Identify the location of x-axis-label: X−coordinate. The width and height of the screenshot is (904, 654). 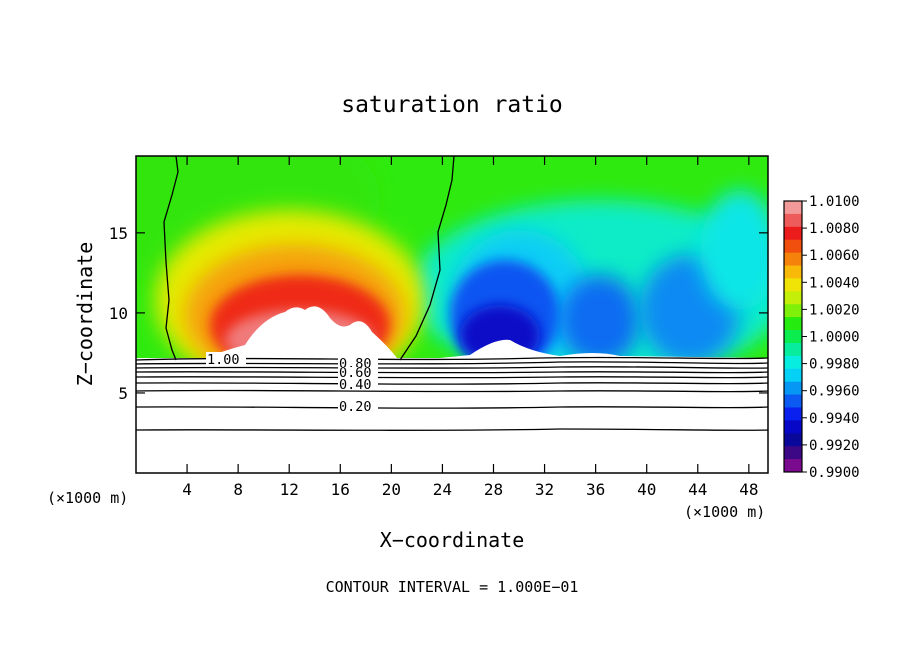
(452, 540).